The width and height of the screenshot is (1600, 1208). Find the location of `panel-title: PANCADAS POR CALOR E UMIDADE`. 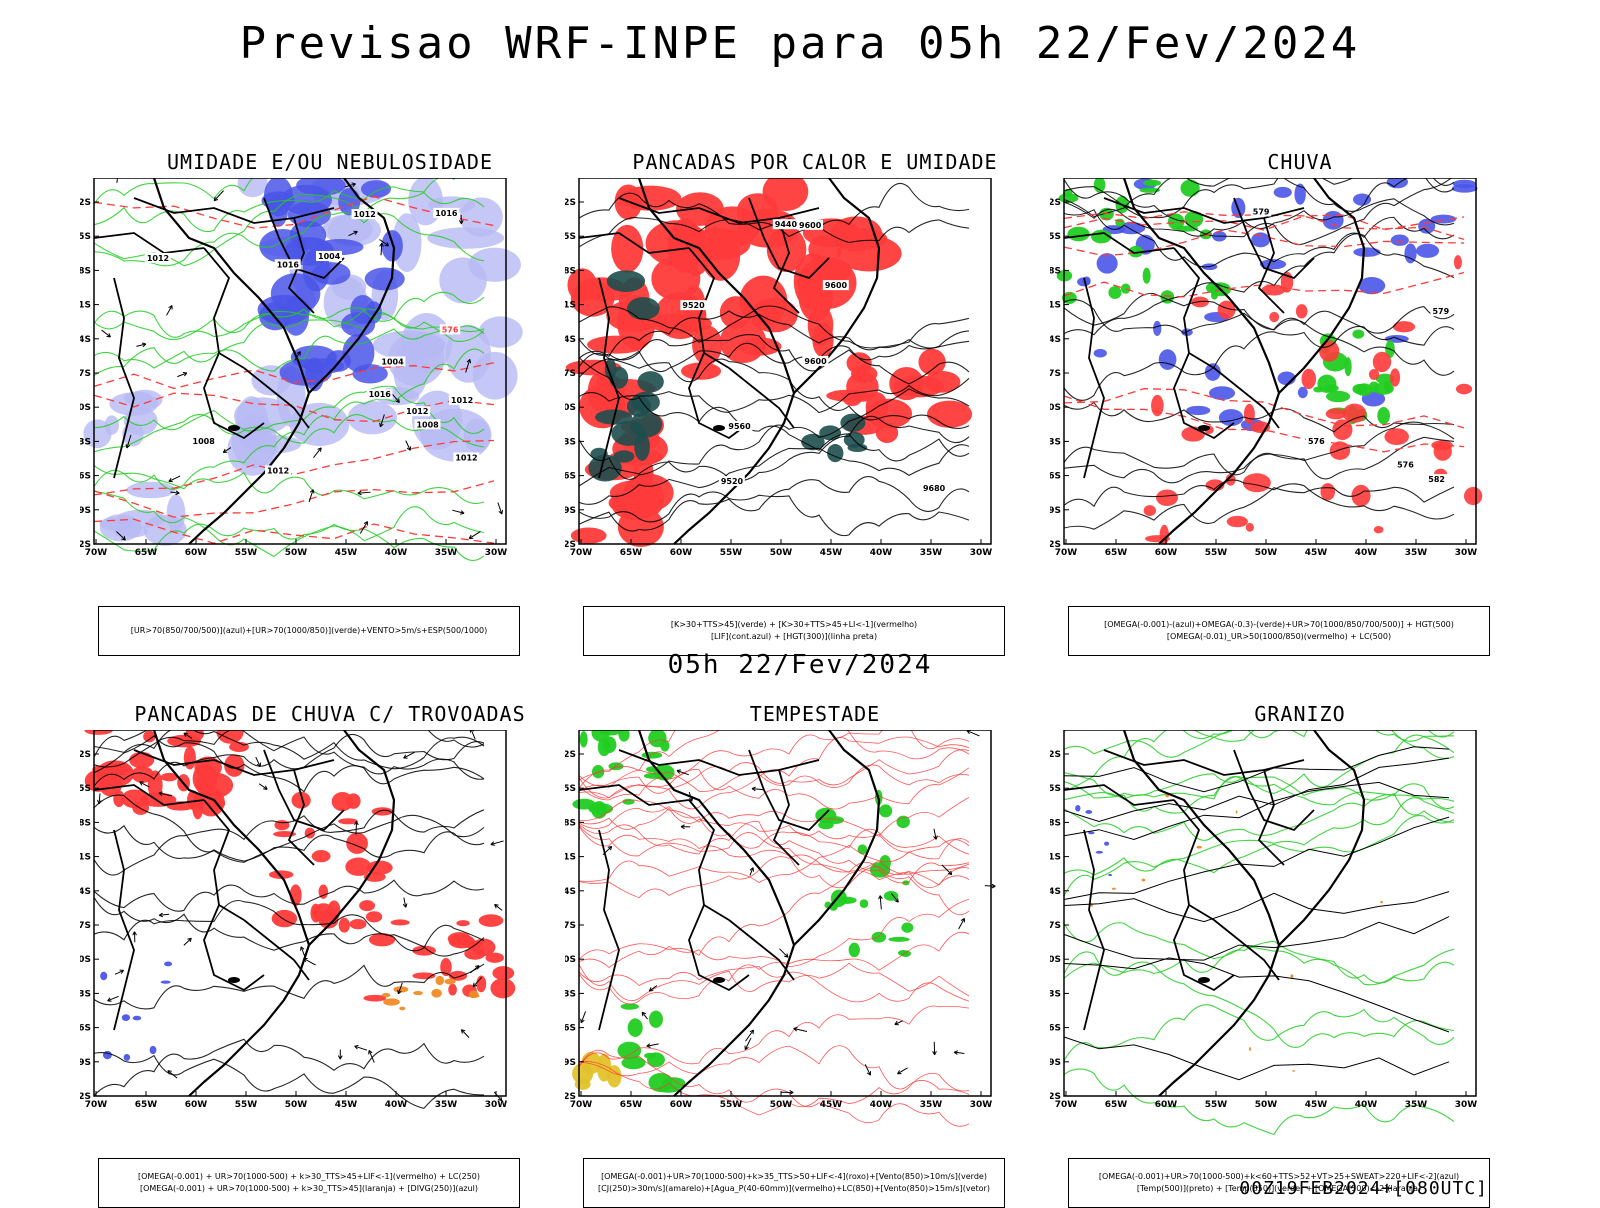

panel-title: PANCADAS POR CALOR E UMIDADE is located at coordinates (815, 162).